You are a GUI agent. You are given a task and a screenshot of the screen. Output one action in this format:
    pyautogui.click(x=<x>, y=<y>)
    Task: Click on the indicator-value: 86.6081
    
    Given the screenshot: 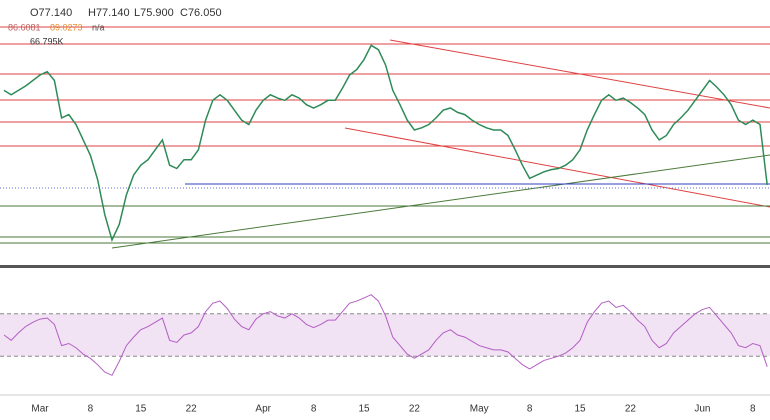 What is the action you would take?
    pyautogui.click(x=24, y=27)
    